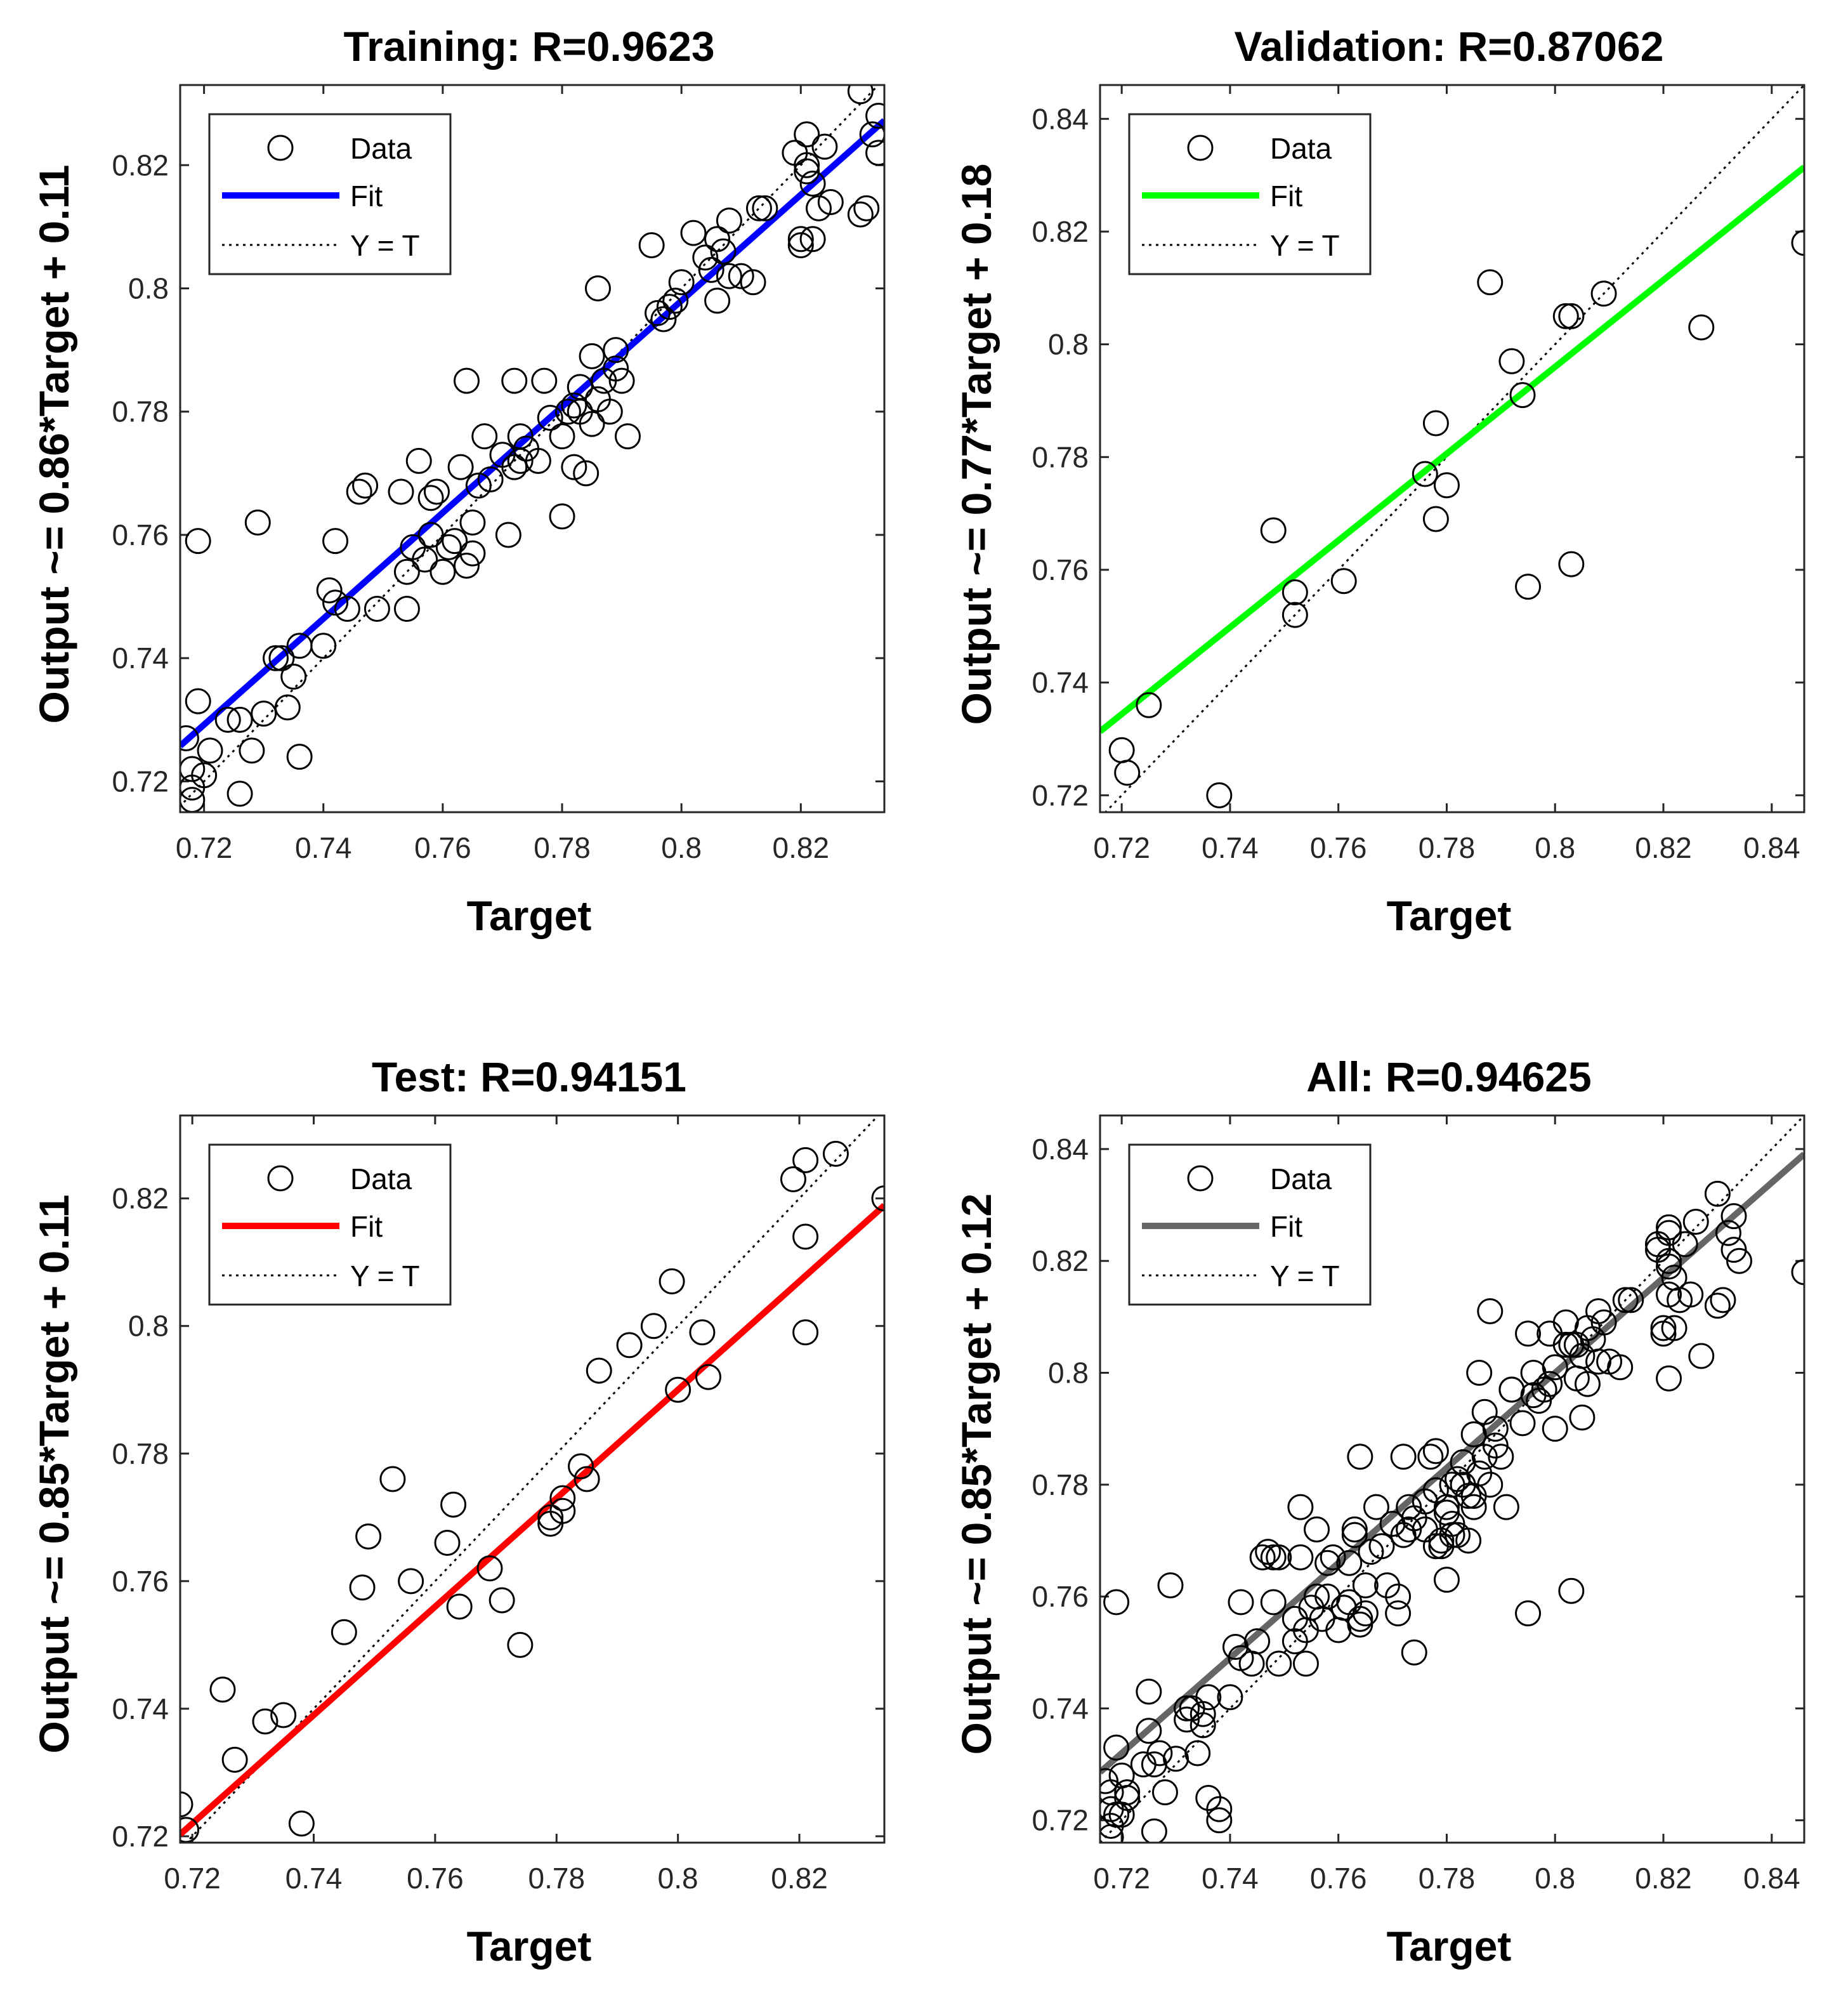 The image size is (1848, 2007). What do you see at coordinates (1286, 1226) in the screenshot?
I see `all-legend-fit-label: Fit` at bounding box center [1286, 1226].